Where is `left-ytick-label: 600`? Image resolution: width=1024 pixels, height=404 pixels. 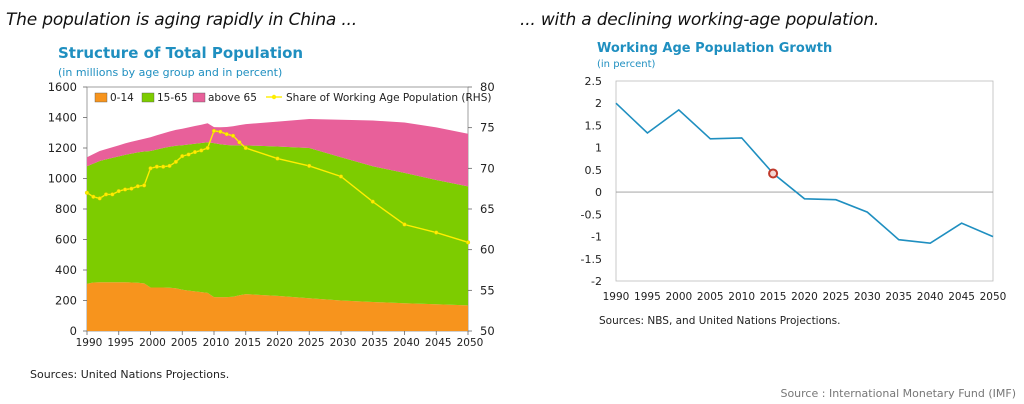 left-ytick-label: 600 is located at coordinates (66, 240).